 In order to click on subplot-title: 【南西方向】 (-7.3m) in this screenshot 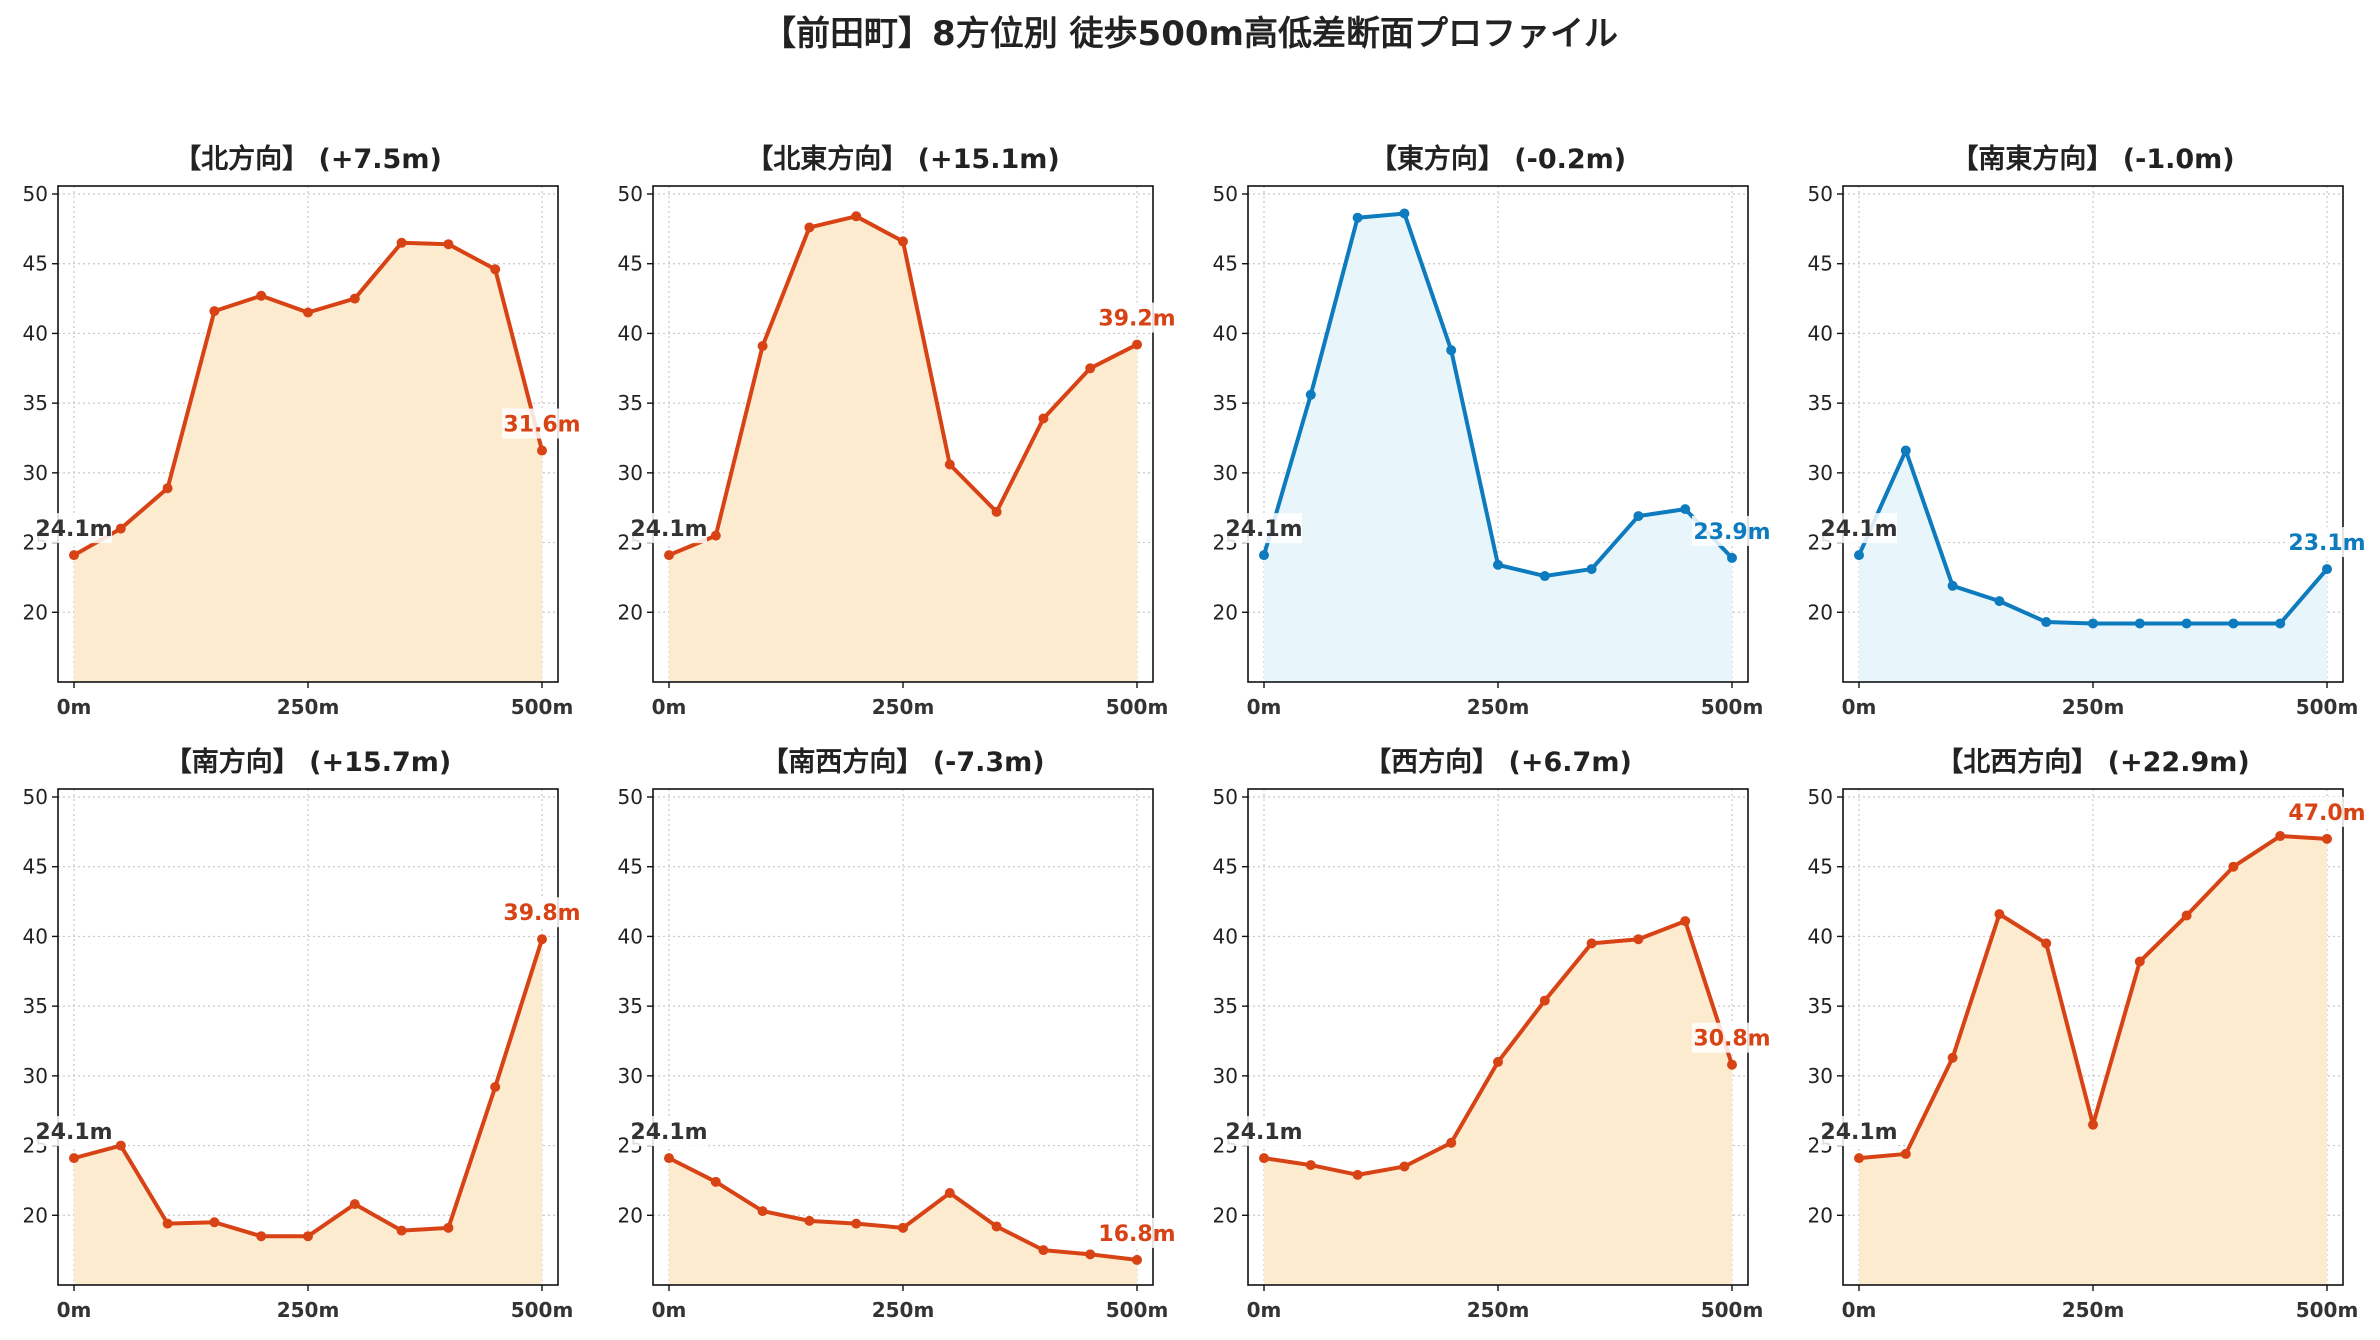, I will do `click(902, 762)`.